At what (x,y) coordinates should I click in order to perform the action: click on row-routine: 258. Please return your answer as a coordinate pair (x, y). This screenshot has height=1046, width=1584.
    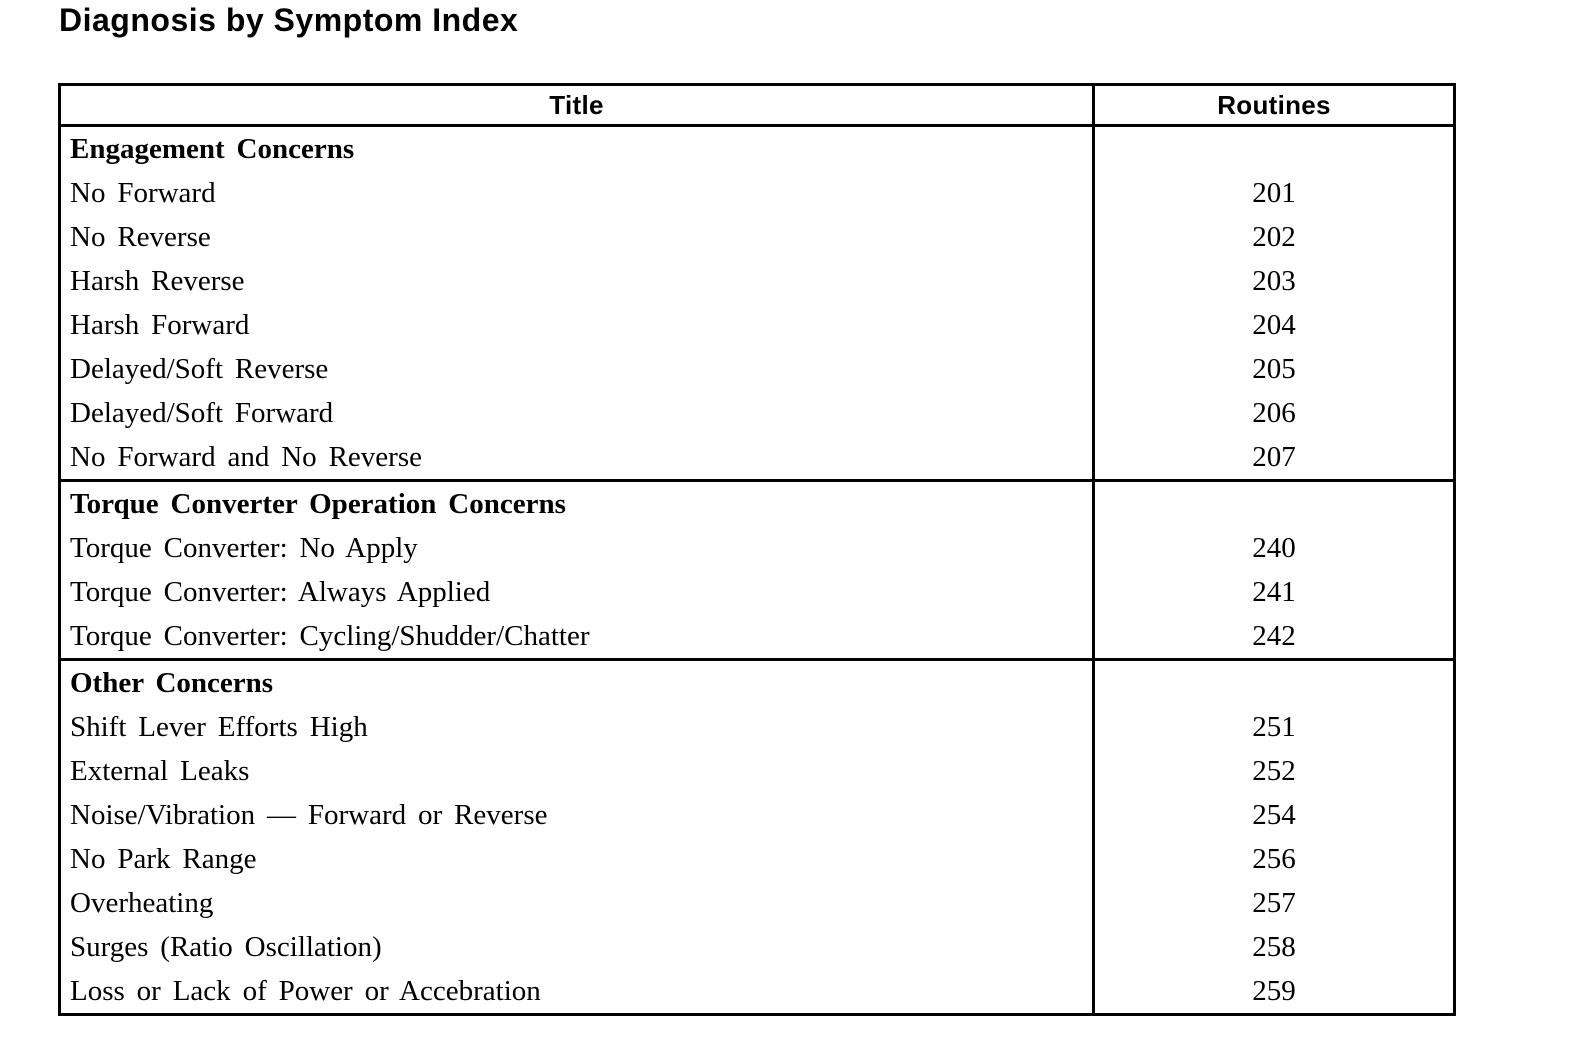
    Looking at the image, I should click on (1274, 946).